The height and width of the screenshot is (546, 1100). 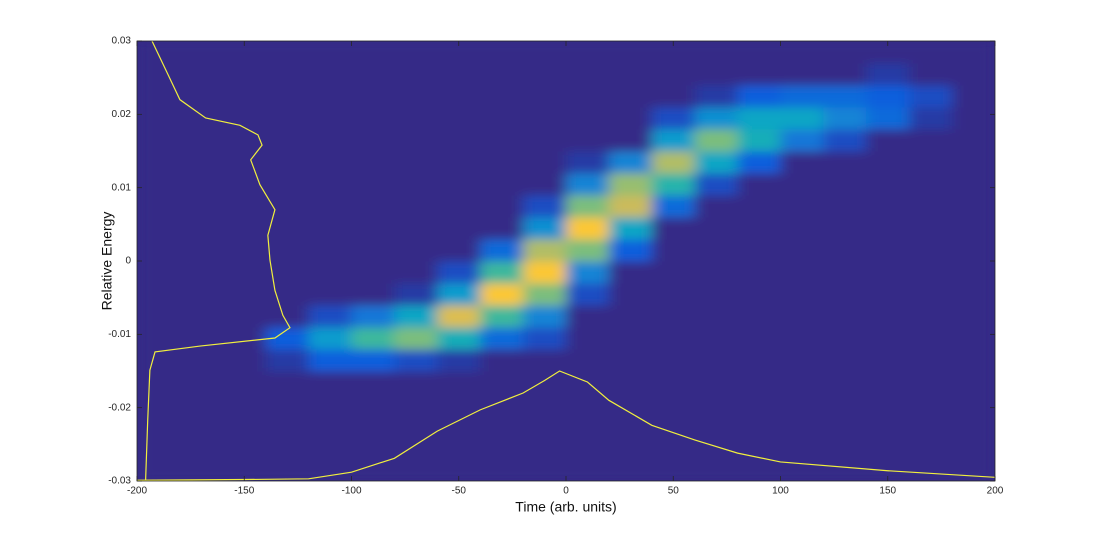 I want to click on y-tick-label: 0, so click(x=128, y=261).